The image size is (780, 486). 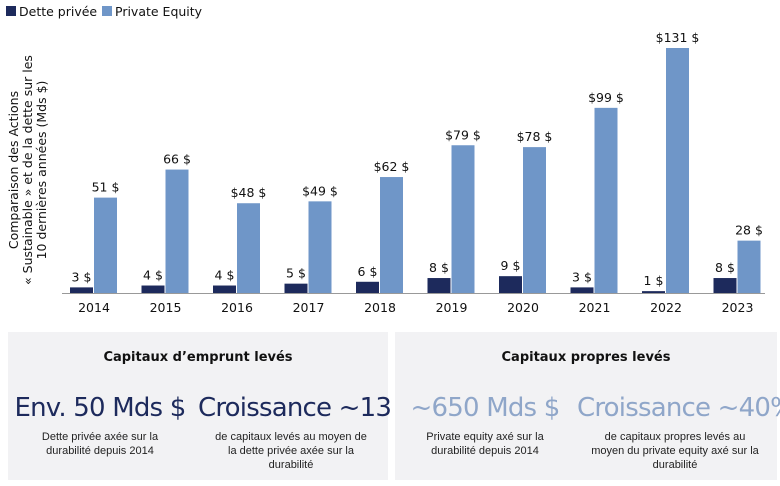 What do you see at coordinates (82, 276) in the screenshot?
I see `data-label-dette-privee-2014: 3 $` at bounding box center [82, 276].